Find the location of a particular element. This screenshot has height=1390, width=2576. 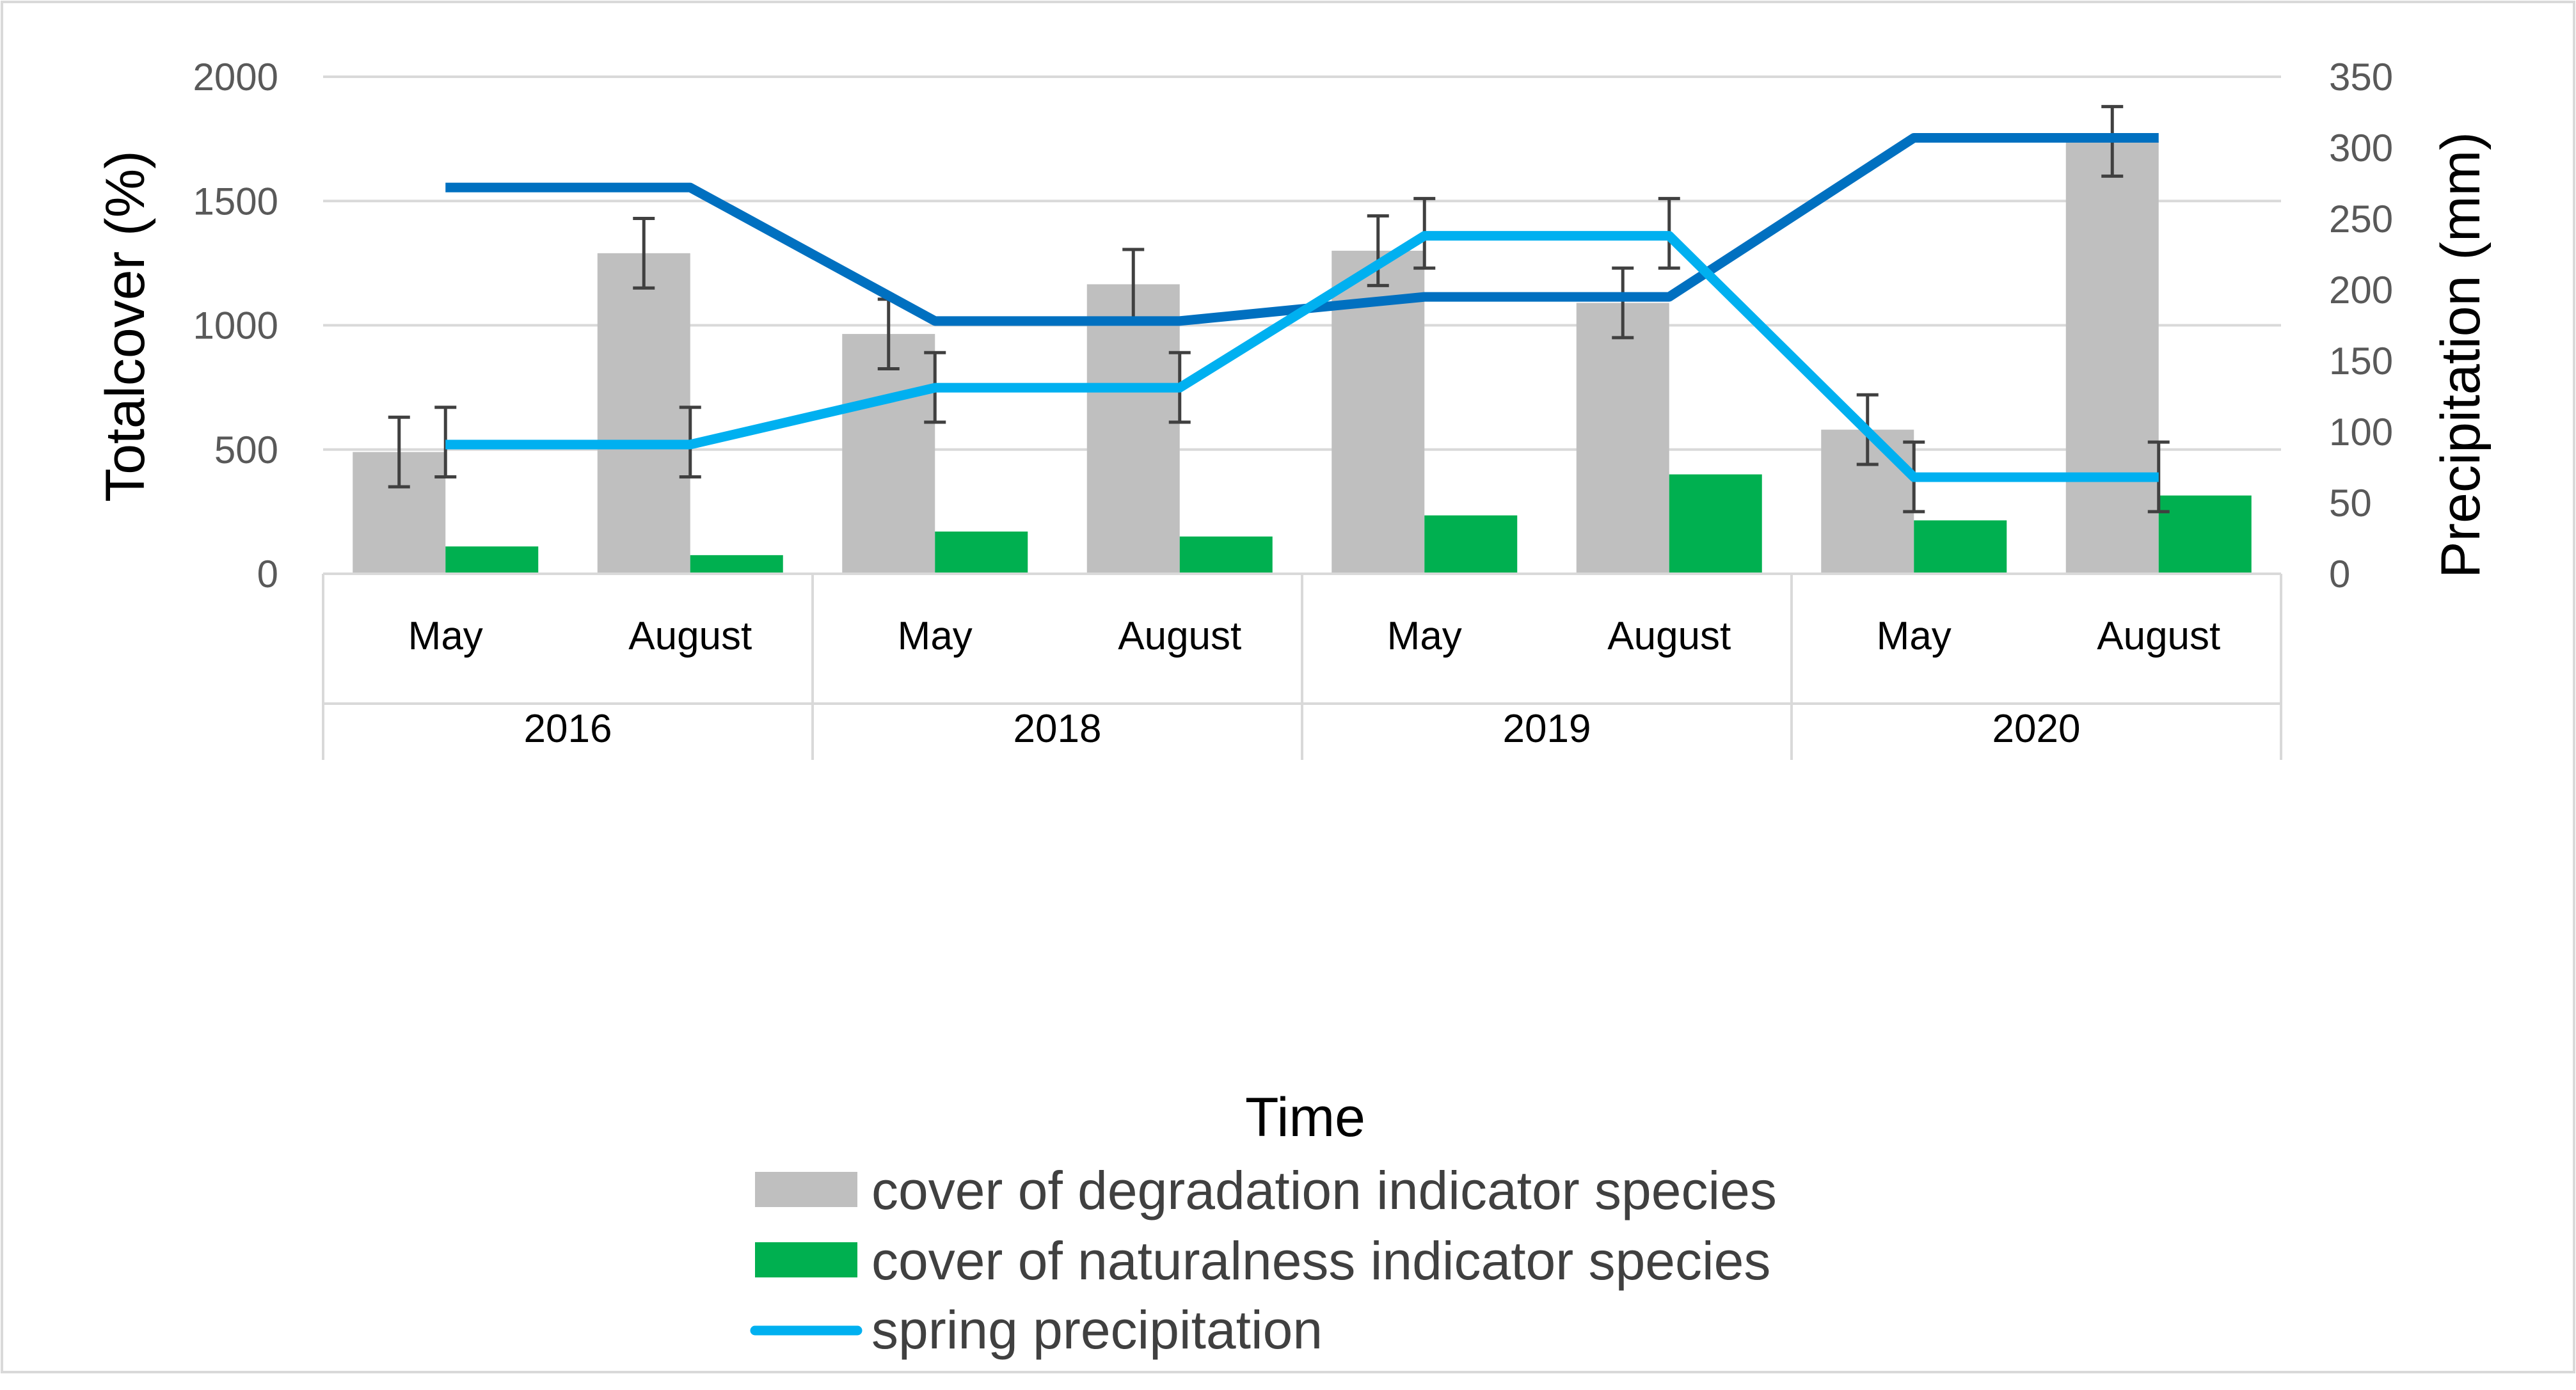

x-axis-title: Time is located at coordinates (1305, 1117).